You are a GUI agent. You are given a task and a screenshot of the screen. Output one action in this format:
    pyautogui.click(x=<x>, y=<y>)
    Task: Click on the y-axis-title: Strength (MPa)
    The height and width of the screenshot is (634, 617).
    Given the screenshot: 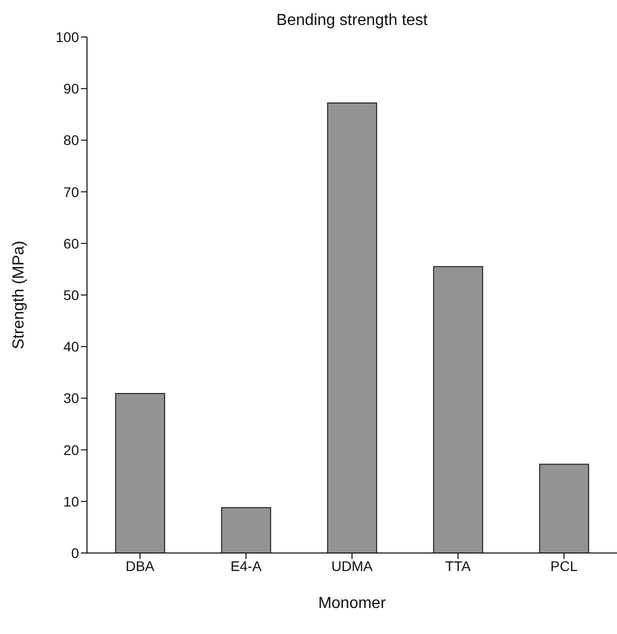 What is the action you would take?
    pyautogui.click(x=19, y=295)
    